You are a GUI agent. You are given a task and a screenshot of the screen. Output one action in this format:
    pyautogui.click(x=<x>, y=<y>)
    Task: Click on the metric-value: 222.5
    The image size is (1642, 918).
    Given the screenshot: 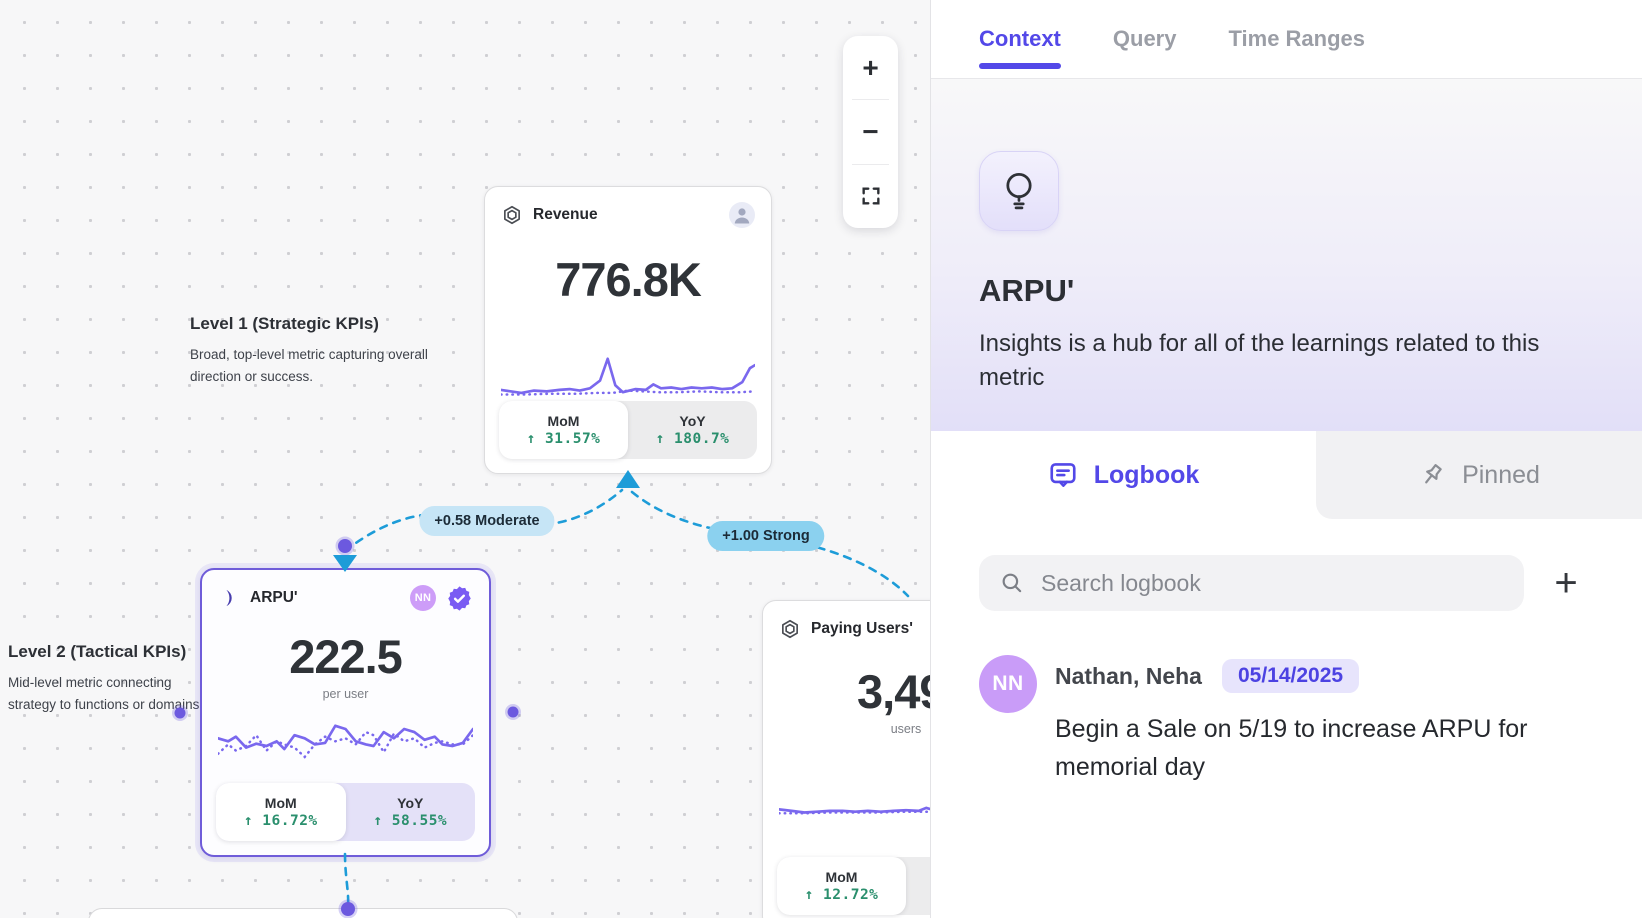 What is the action you would take?
    pyautogui.click(x=346, y=656)
    